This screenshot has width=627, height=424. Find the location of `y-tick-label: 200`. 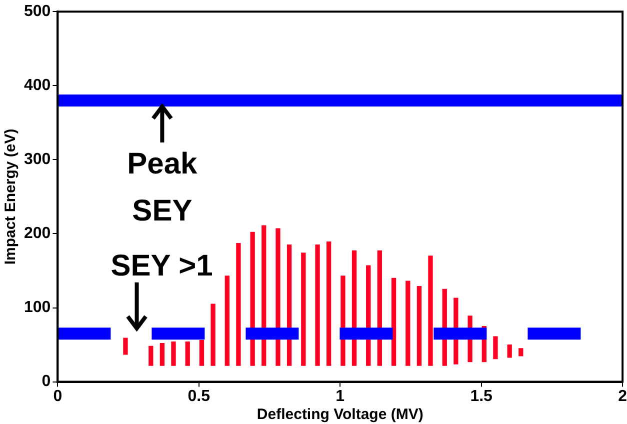

y-tick-label: 200 is located at coordinates (37, 233).